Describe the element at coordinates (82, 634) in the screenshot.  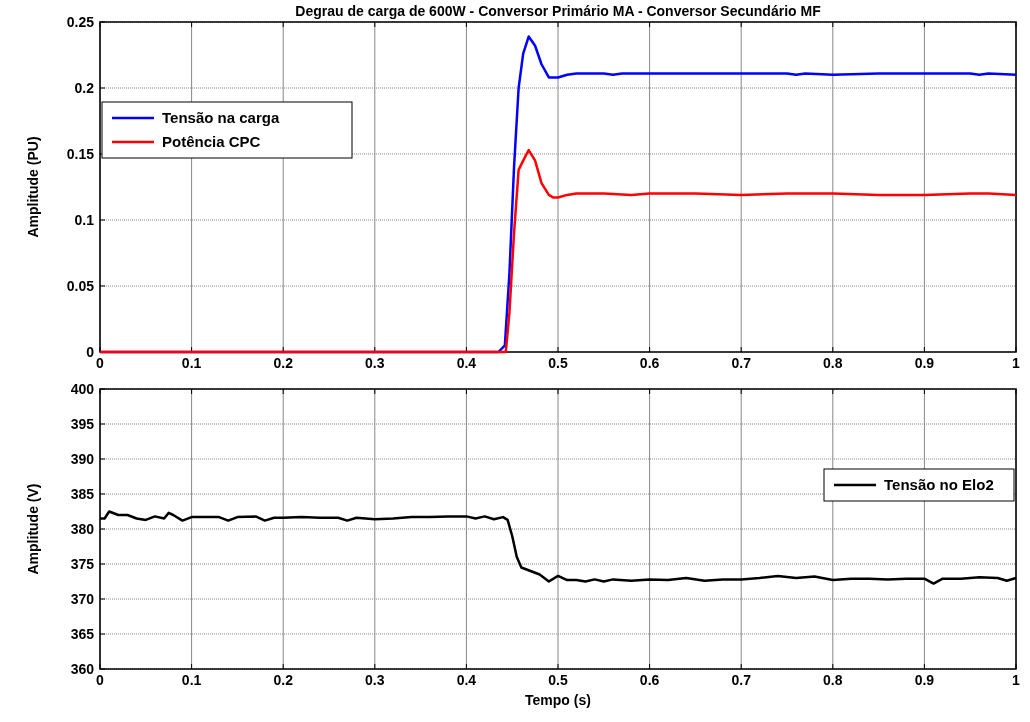
I see `y-tick-label: 365` at that location.